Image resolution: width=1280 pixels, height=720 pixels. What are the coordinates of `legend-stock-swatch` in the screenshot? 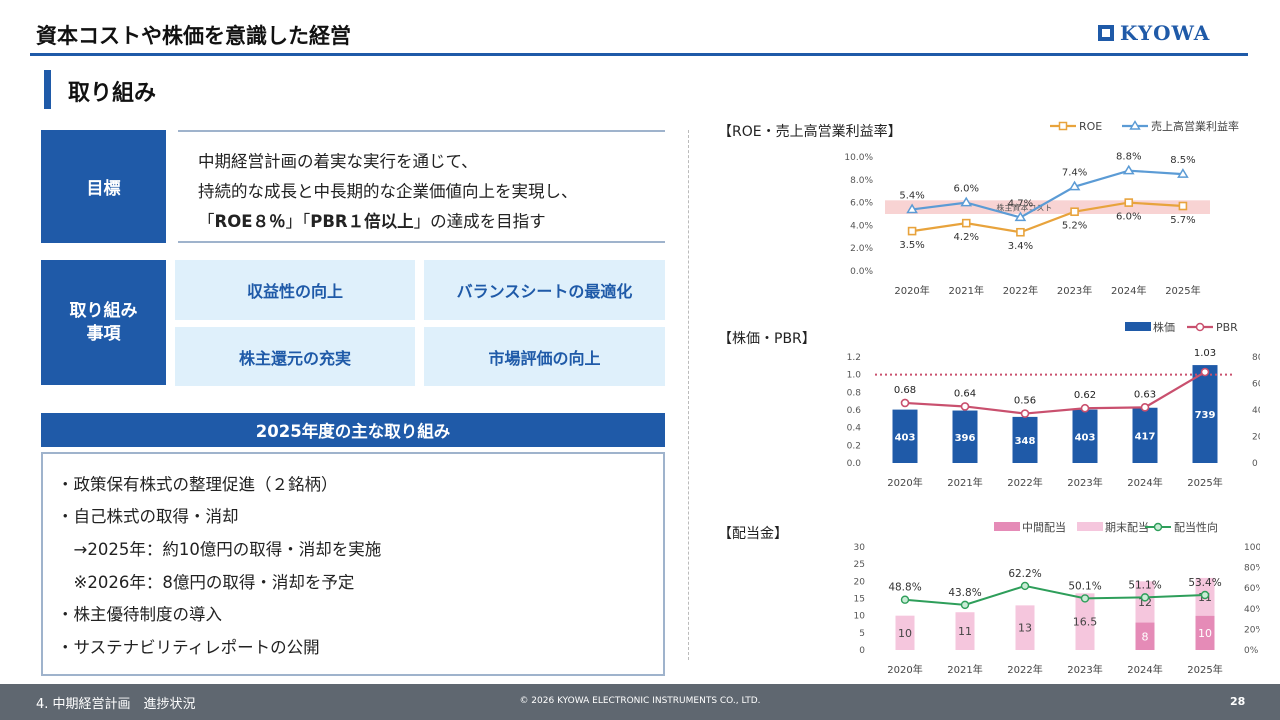 It's located at (1138, 326).